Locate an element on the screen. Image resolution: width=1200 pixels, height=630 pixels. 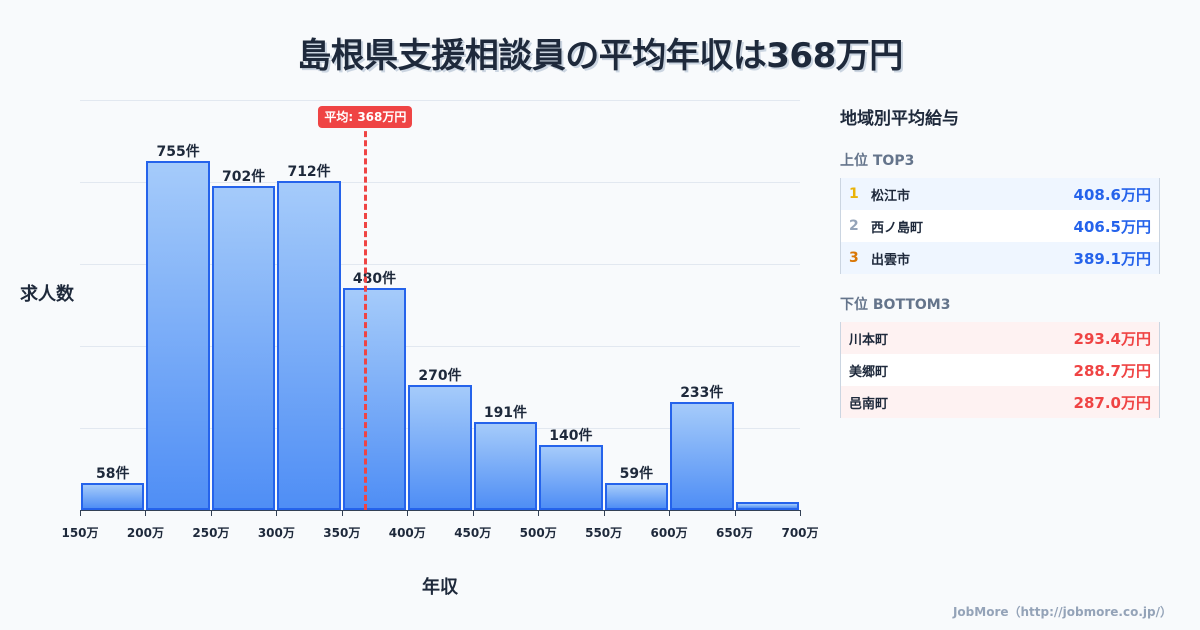
bar-value-label: 59件 is located at coordinates (636, 473).